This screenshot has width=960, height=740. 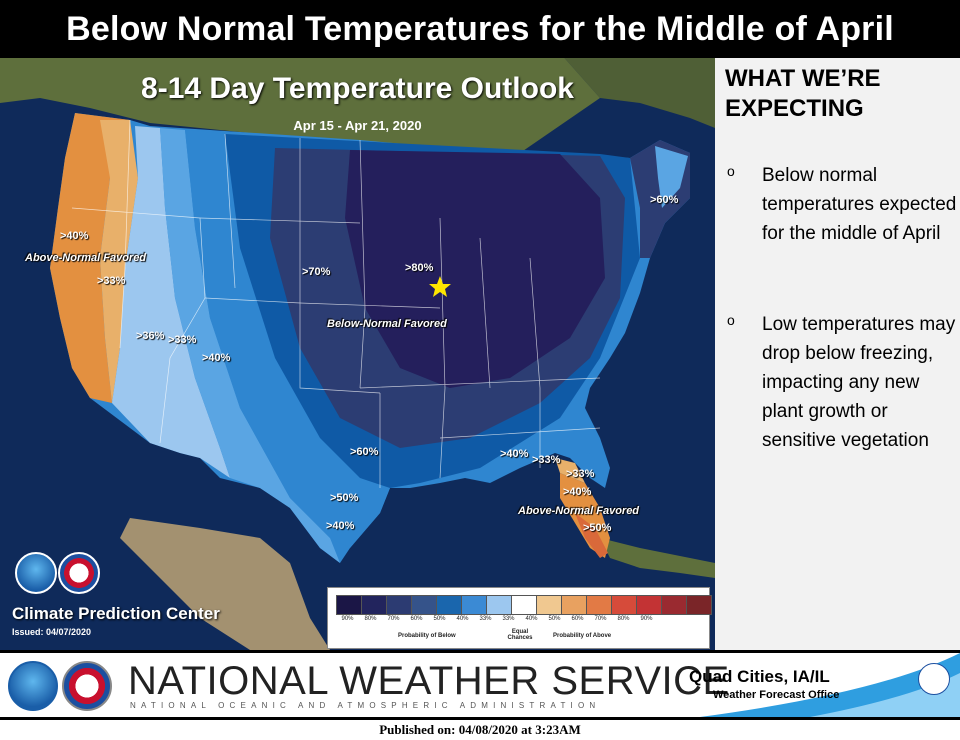 I want to click on legend-above-caption: Probability of Above, so click(x=582, y=636).